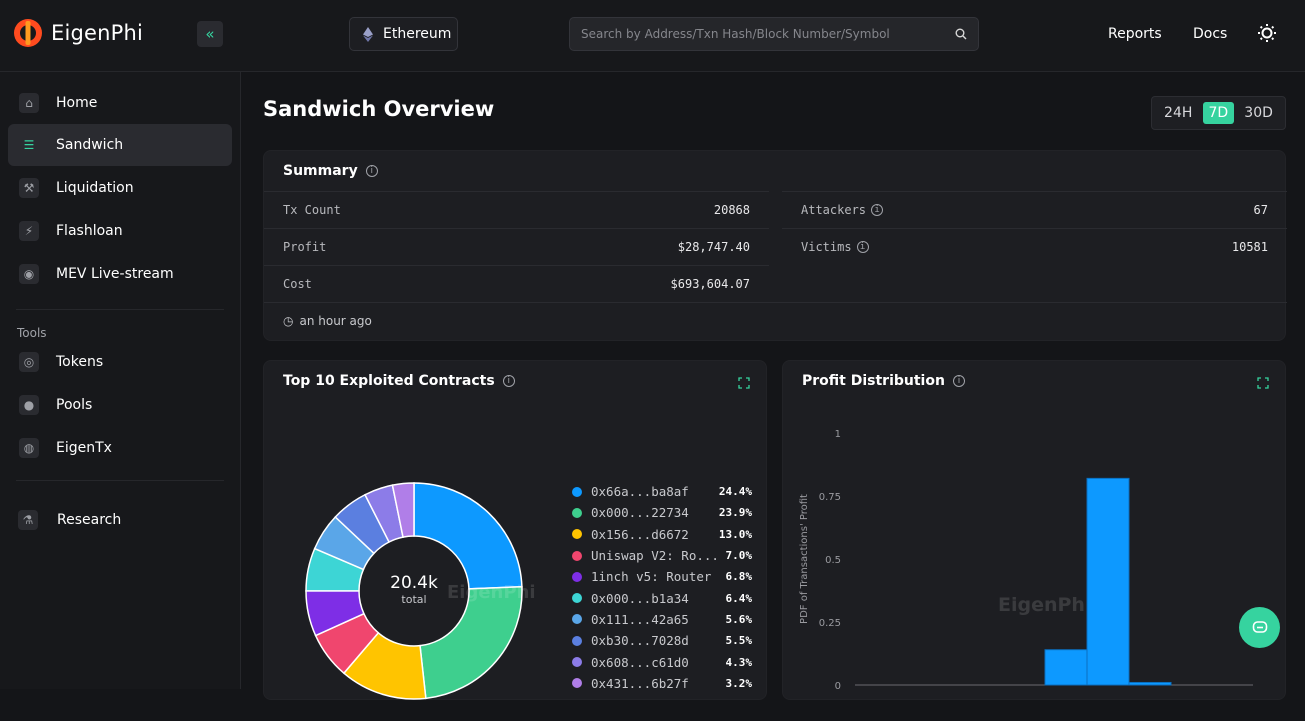  Describe the element at coordinates (640, 598) in the screenshot. I see `legend-name: 0x000...b1a34` at that location.